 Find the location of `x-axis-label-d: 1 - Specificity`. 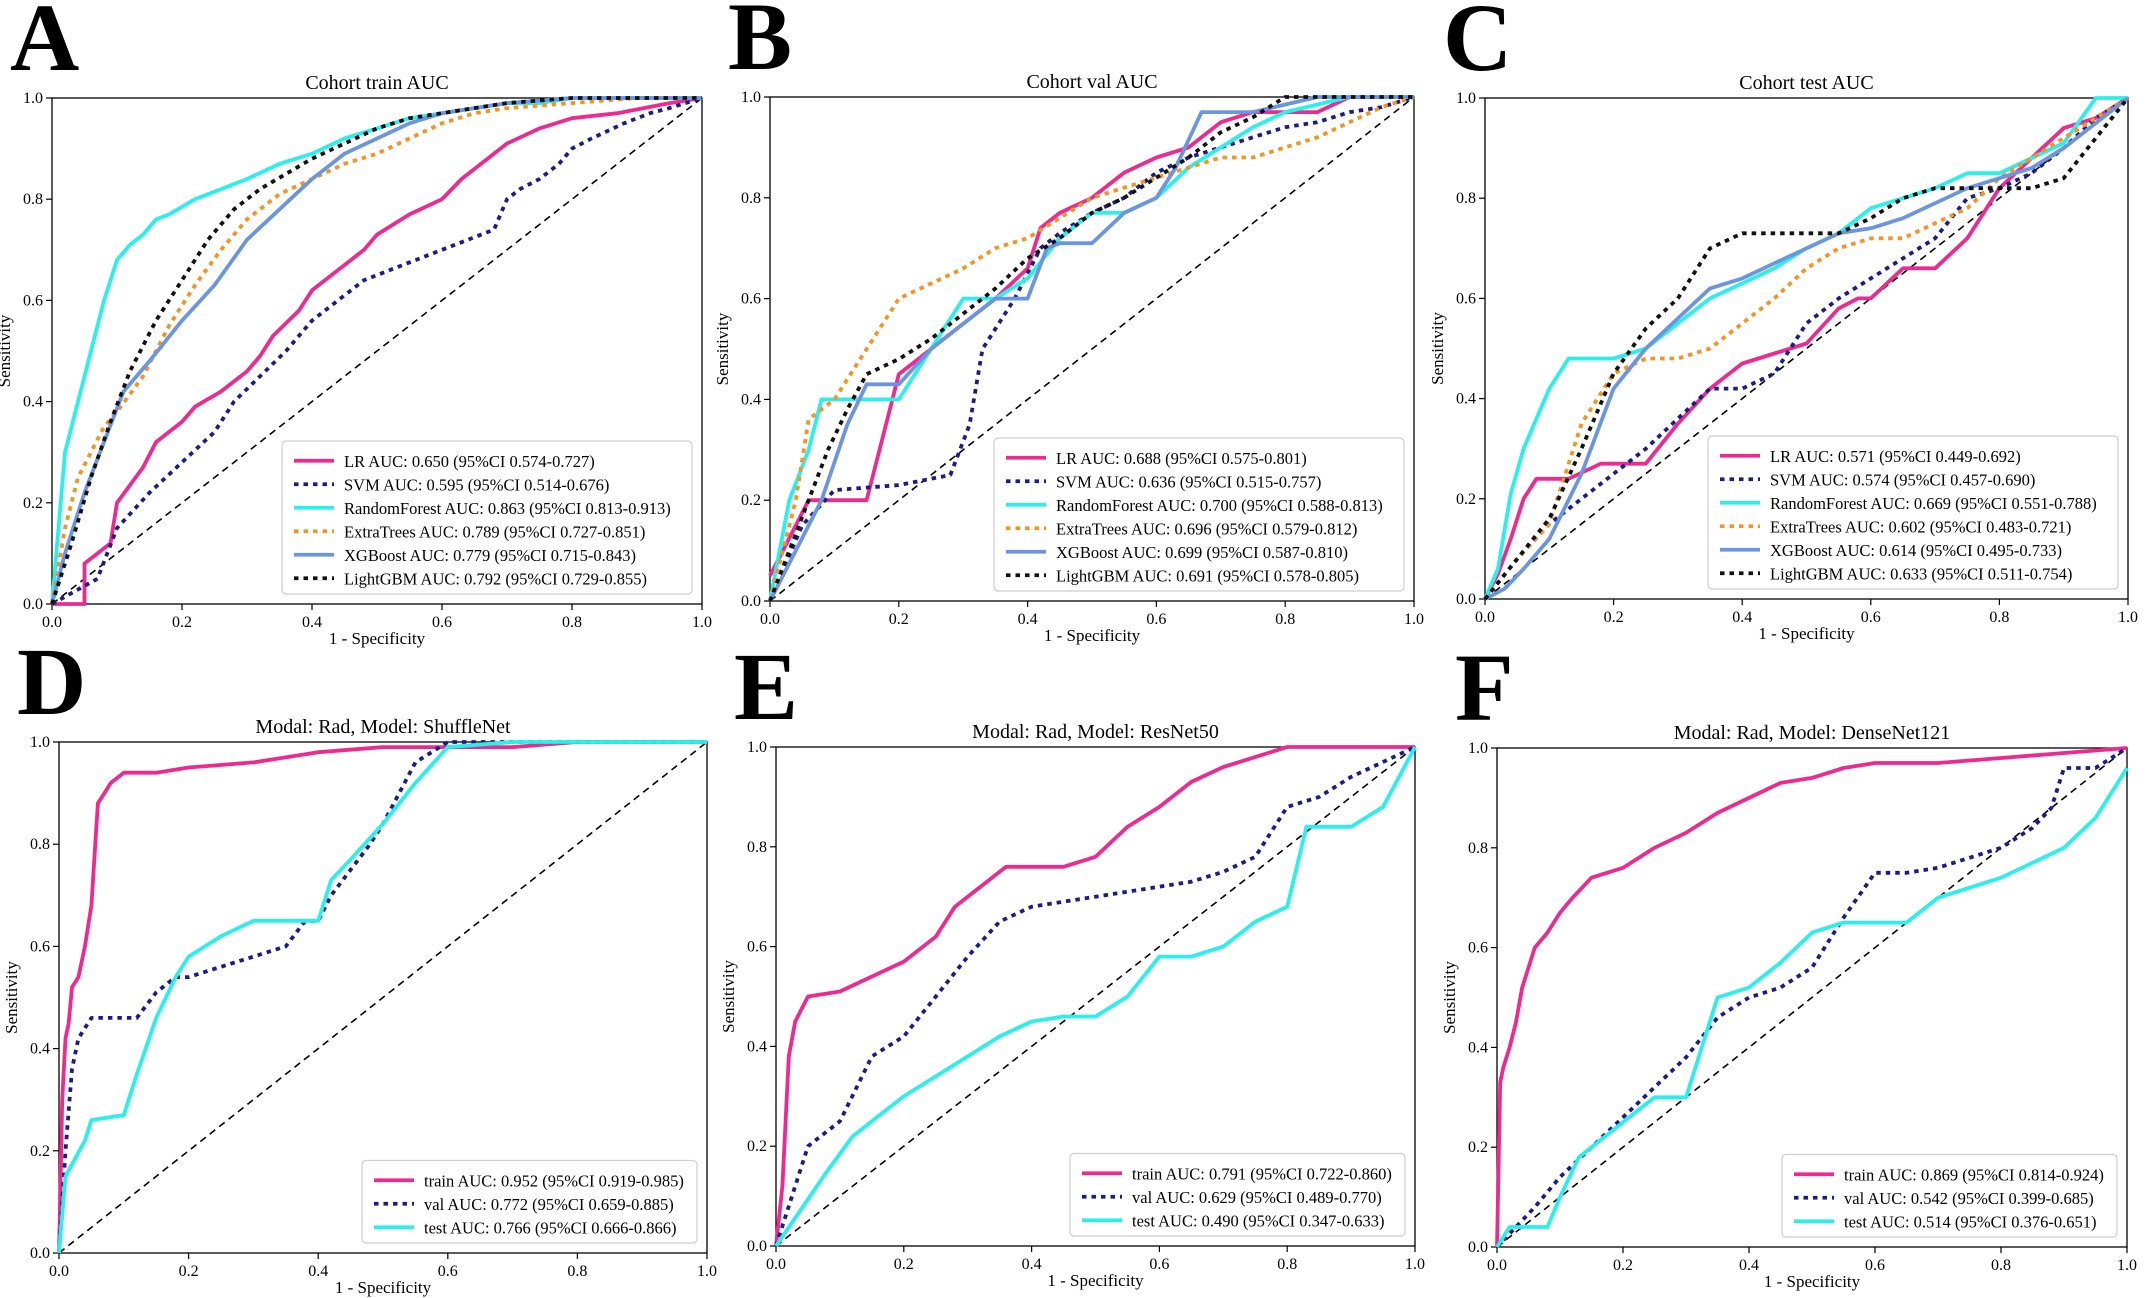

x-axis-label-d: 1 - Specificity is located at coordinates (383, 1287).